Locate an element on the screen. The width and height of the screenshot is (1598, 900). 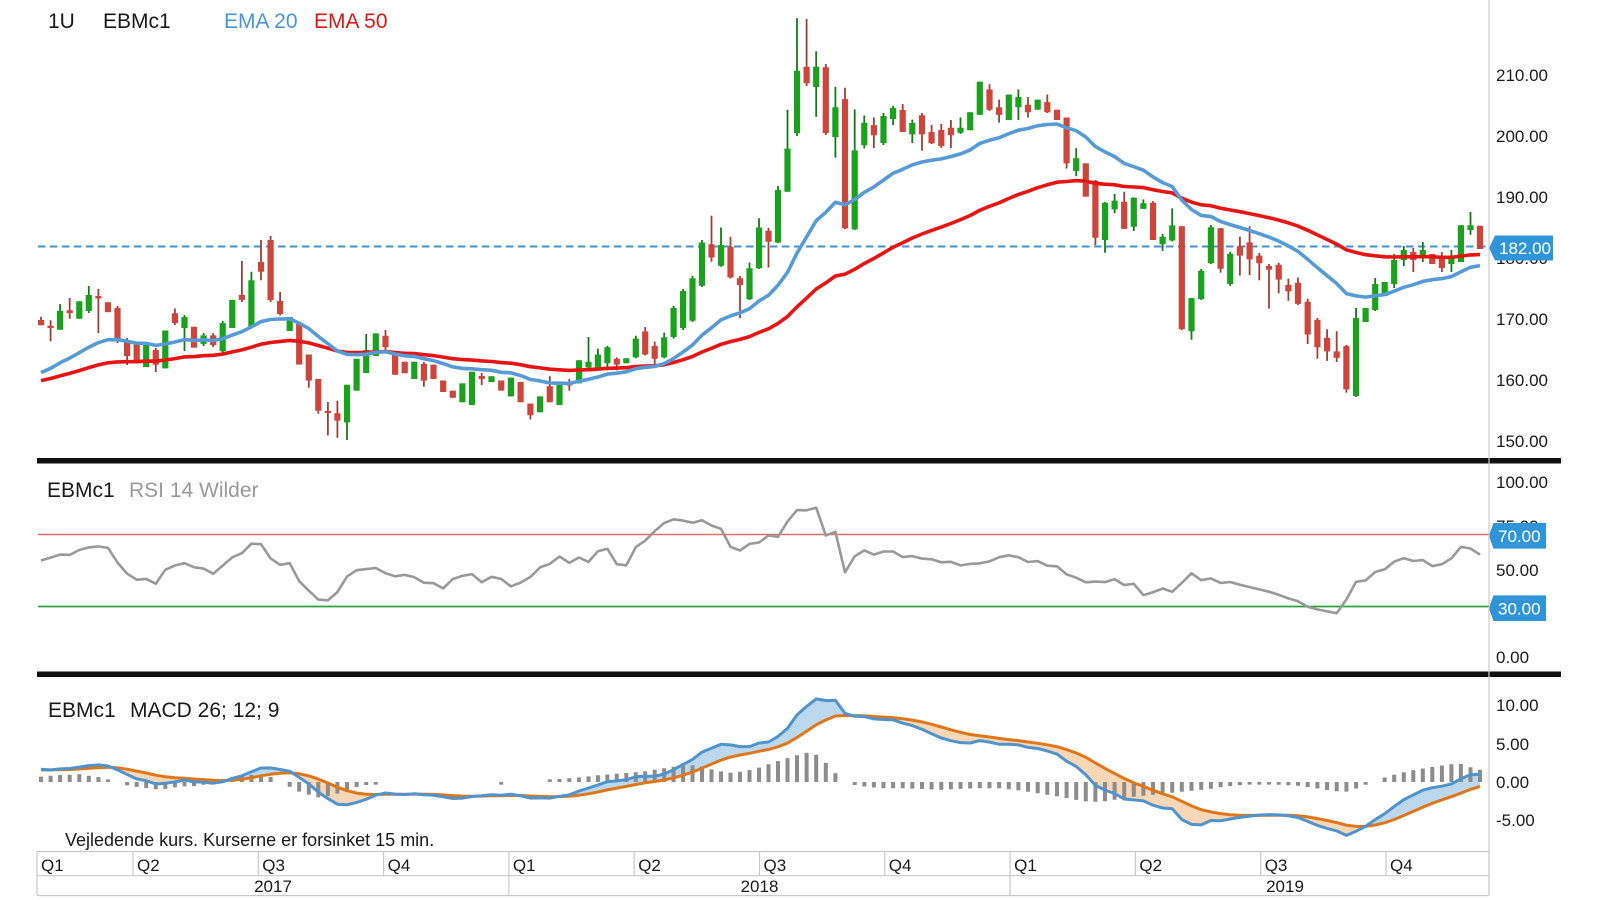
svg-text: 190.00 is located at coordinates (1522, 197).